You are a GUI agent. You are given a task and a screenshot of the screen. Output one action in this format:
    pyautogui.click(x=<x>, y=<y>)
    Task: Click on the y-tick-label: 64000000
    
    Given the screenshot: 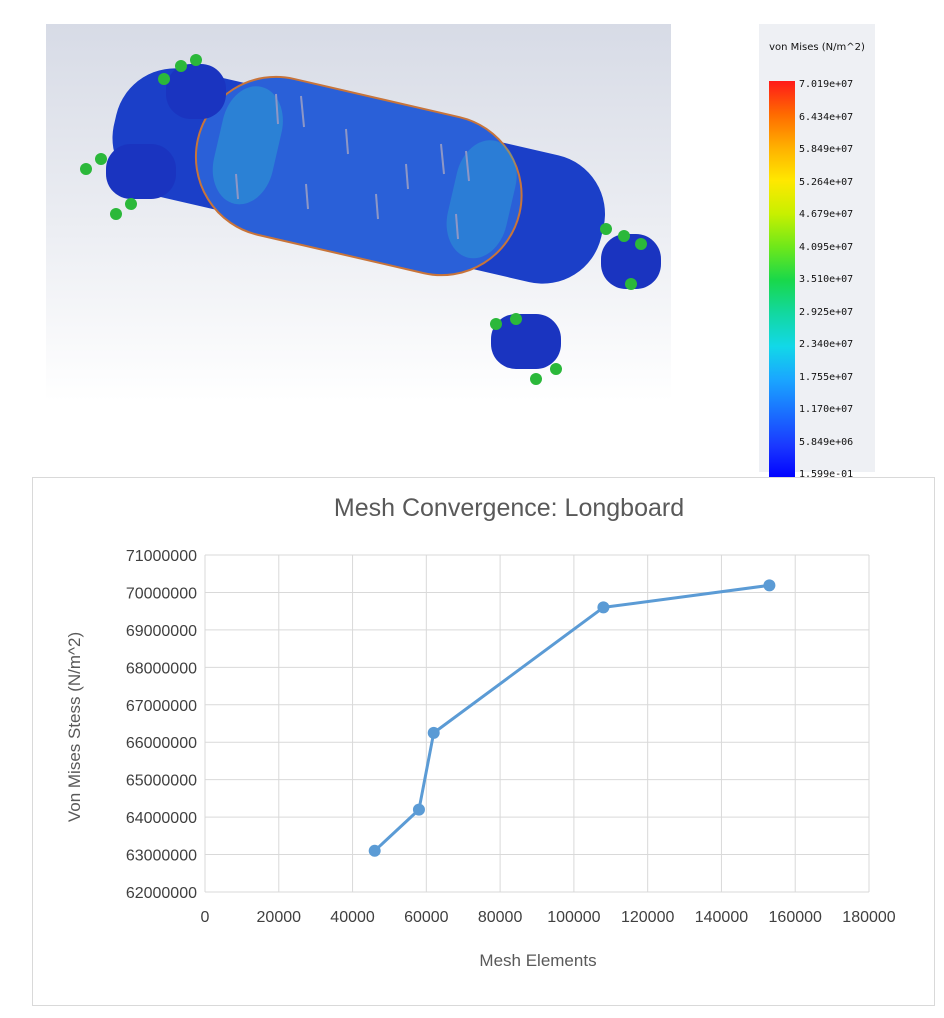 What is the action you would take?
    pyautogui.click(x=161, y=818)
    